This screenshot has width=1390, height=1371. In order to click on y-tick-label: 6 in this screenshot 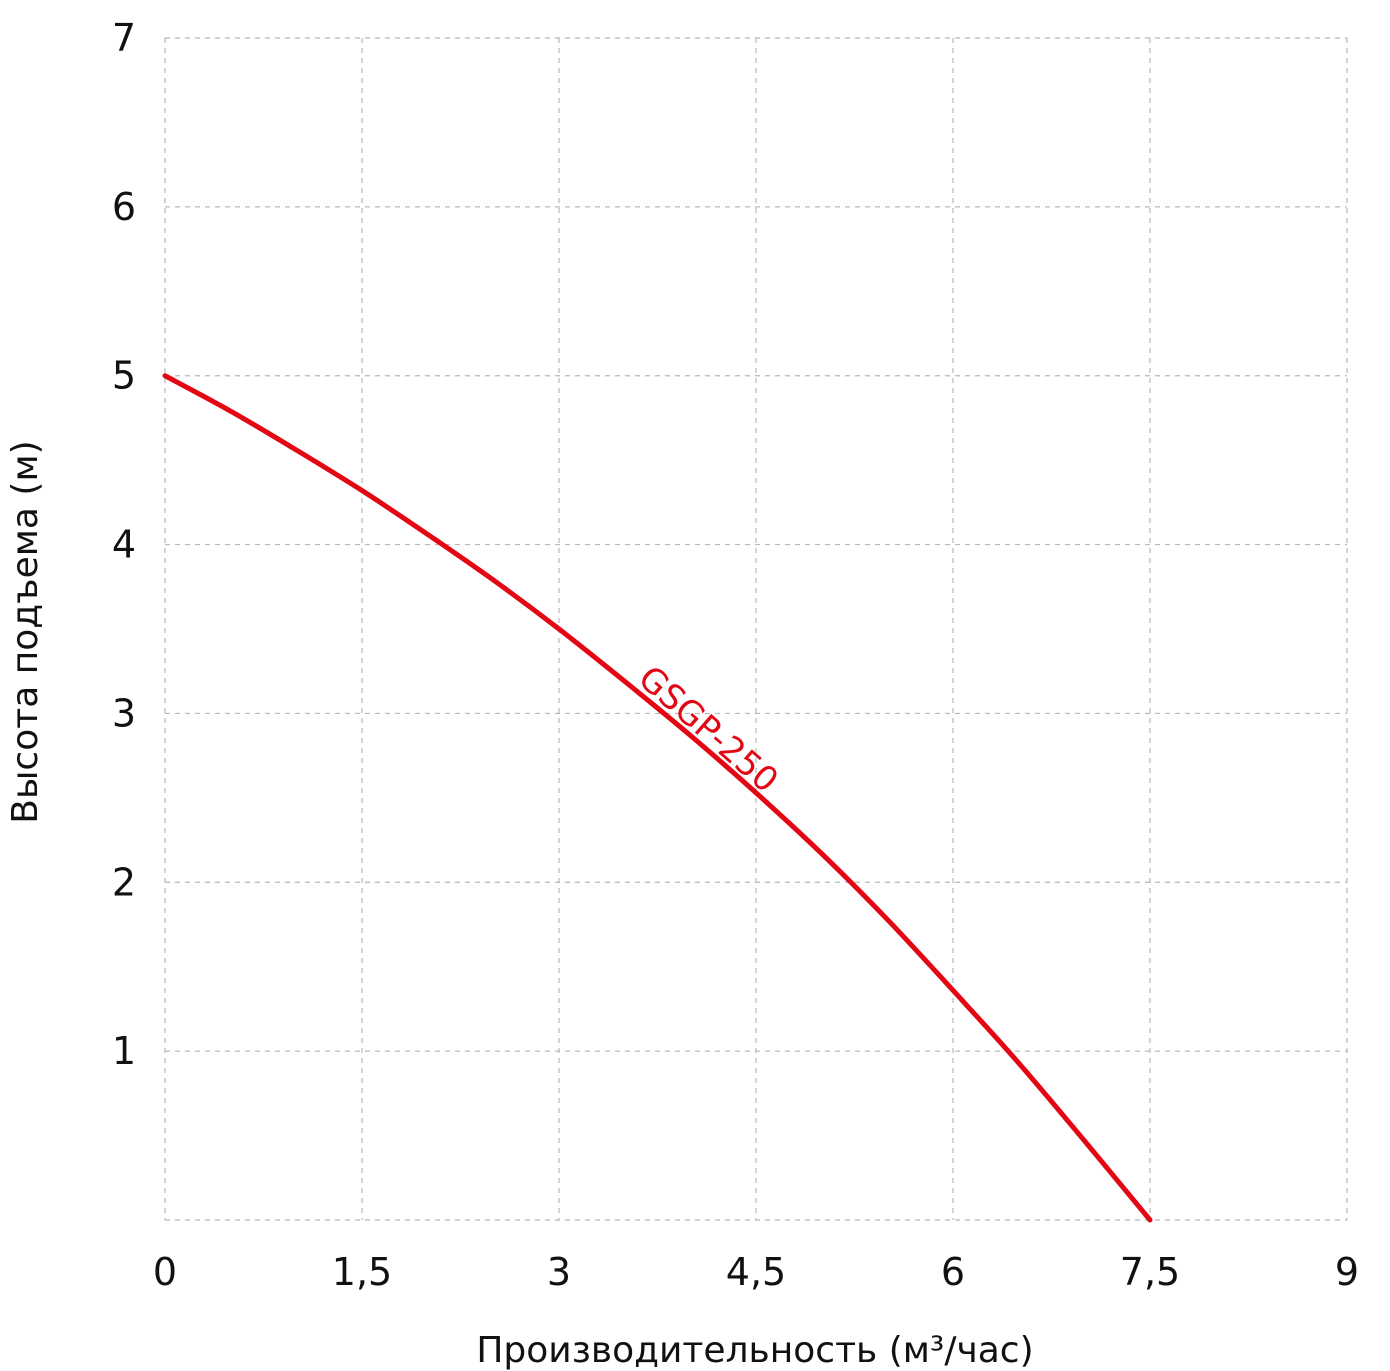, I will do `click(124, 207)`.